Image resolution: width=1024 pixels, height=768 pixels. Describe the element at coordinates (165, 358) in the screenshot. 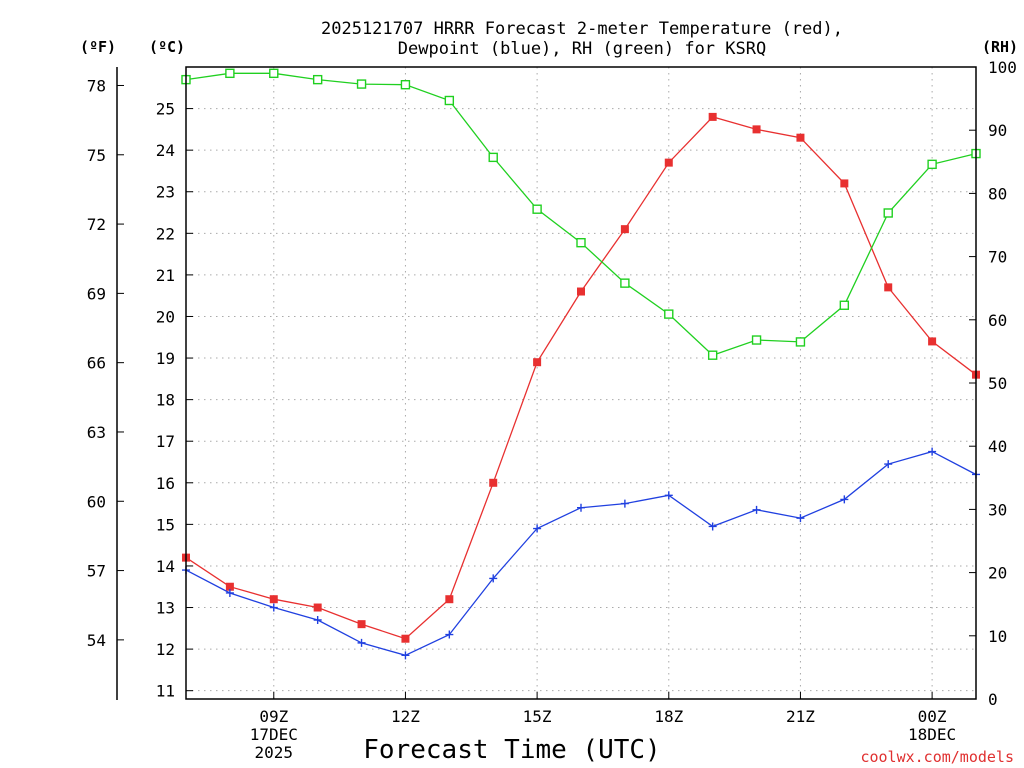

I see `celsius-tick-label: 19` at that location.